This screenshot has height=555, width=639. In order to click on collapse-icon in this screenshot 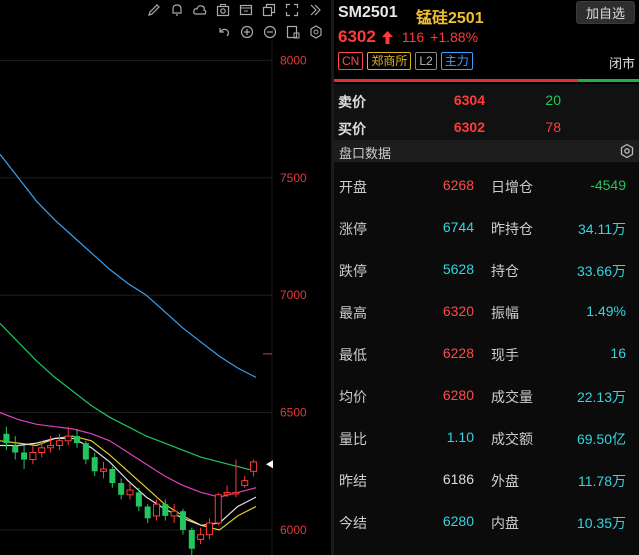, I will do `click(314, 10)`.